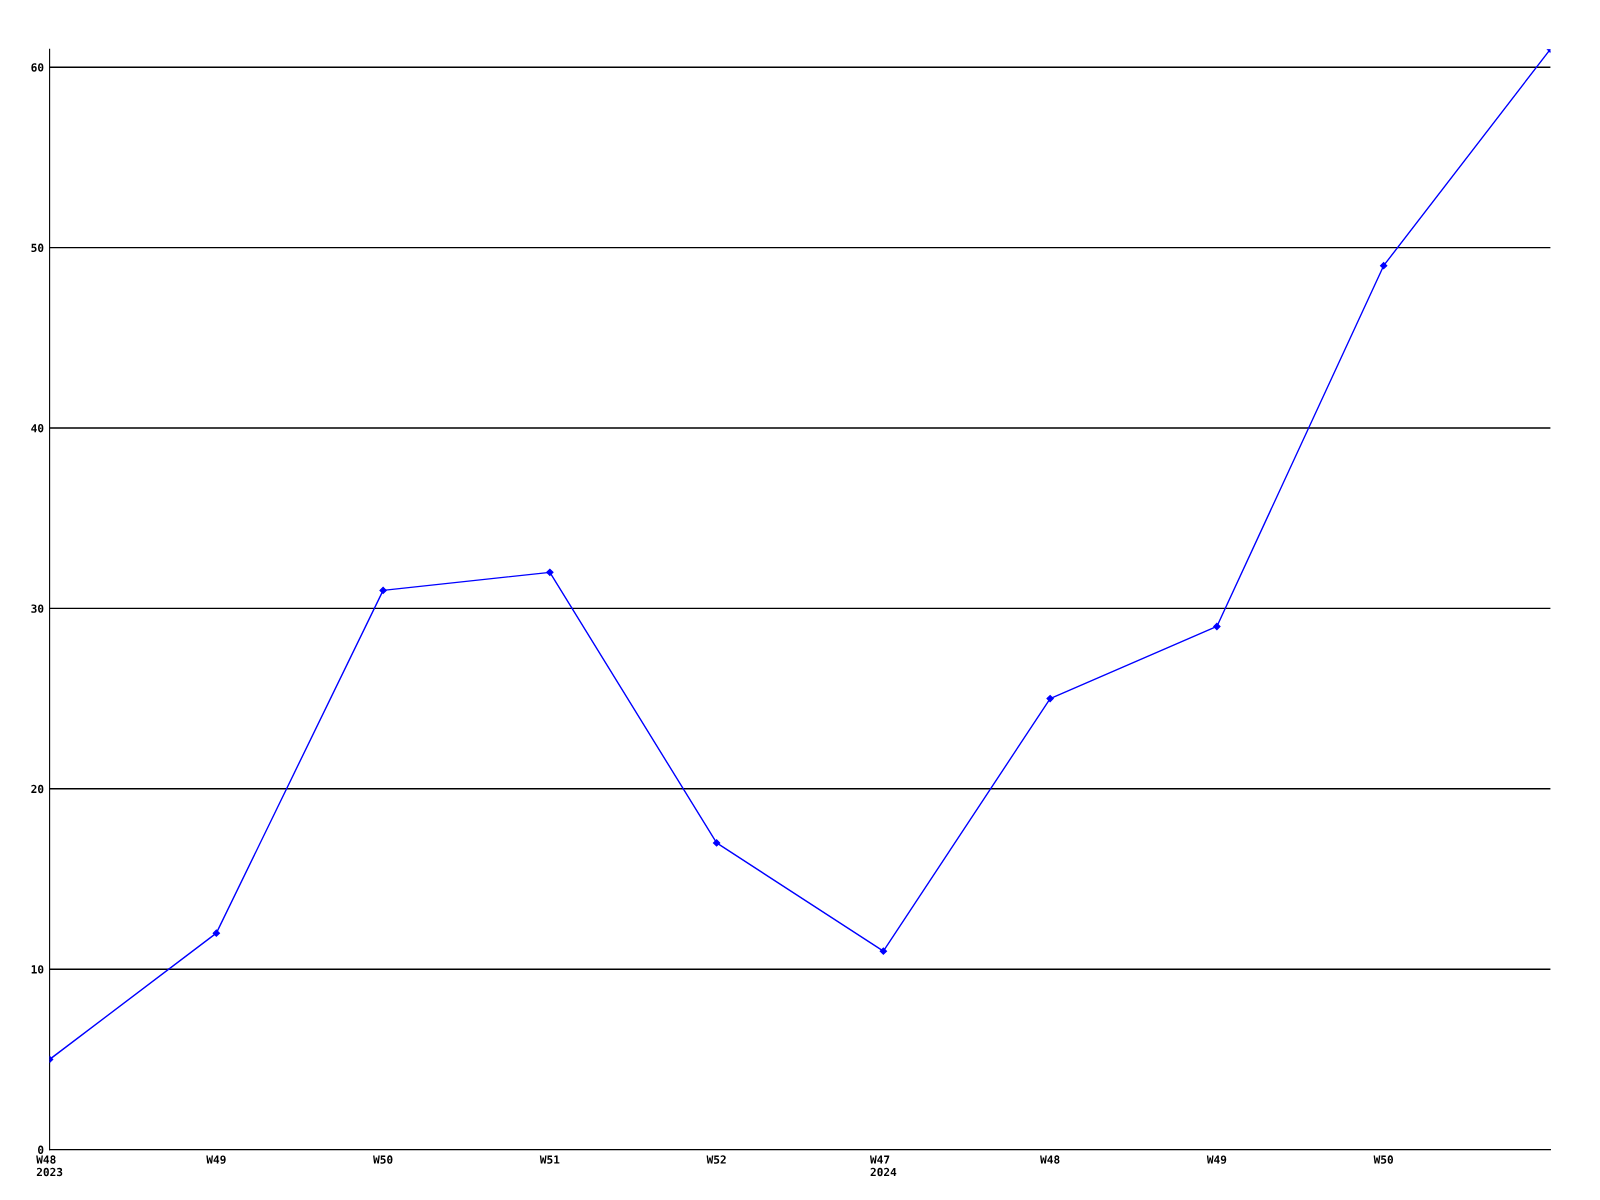  What do you see at coordinates (49, 1166) in the screenshot?
I see `x-tick-label: W48 2023` at bounding box center [49, 1166].